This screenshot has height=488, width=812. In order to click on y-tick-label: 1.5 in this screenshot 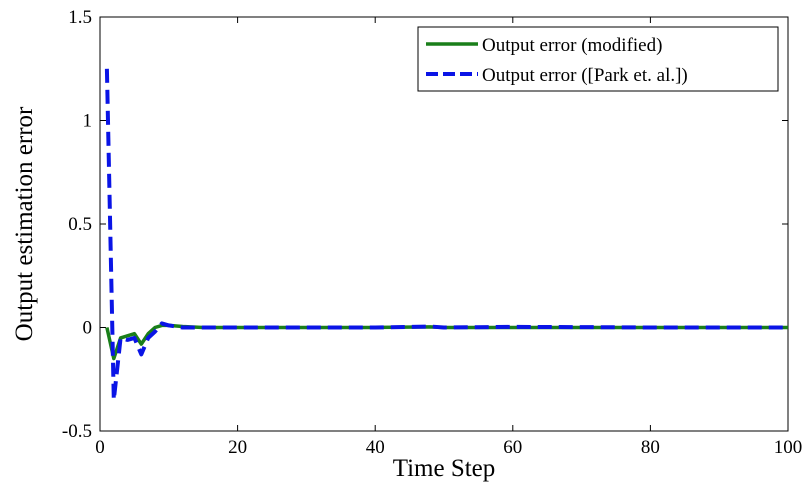, I will do `click(80, 17)`.